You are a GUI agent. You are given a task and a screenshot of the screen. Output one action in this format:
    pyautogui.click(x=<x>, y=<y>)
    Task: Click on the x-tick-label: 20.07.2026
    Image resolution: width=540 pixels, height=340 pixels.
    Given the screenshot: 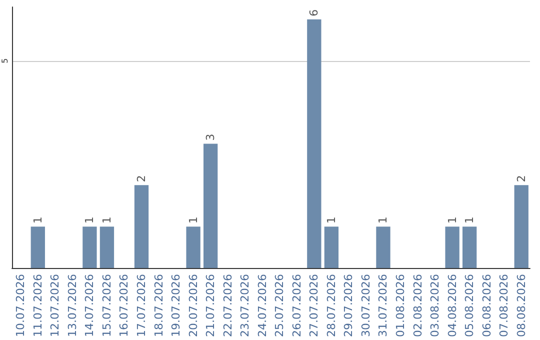 What is the action you would take?
    pyautogui.click(x=193, y=306)
    